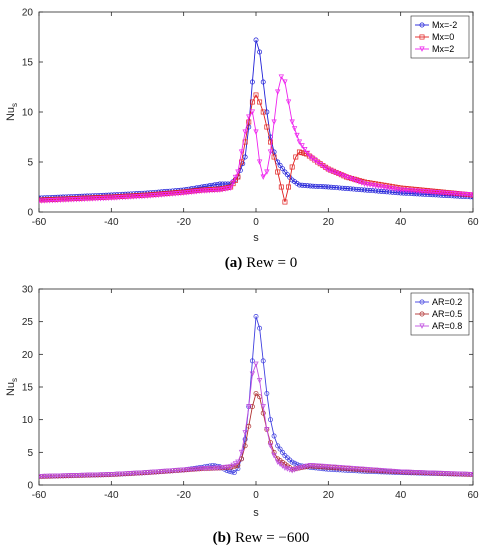  What do you see at coordinates (30, 213) in the screenshot?
I see `y-tick-label: 0` at bounding box center [30, 213].